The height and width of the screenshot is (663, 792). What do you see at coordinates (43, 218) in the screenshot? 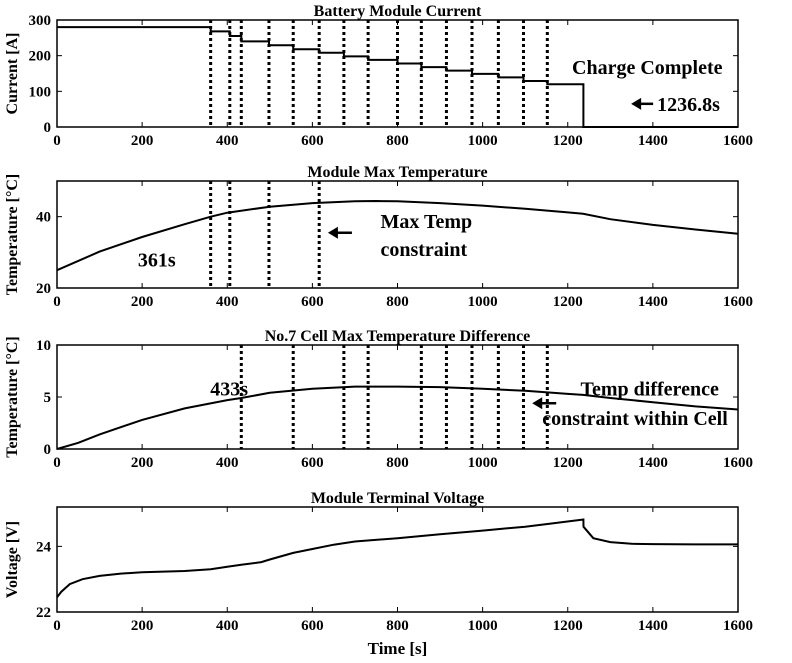
I see `y-tick-label: 40` at bounding box center [43, 218].